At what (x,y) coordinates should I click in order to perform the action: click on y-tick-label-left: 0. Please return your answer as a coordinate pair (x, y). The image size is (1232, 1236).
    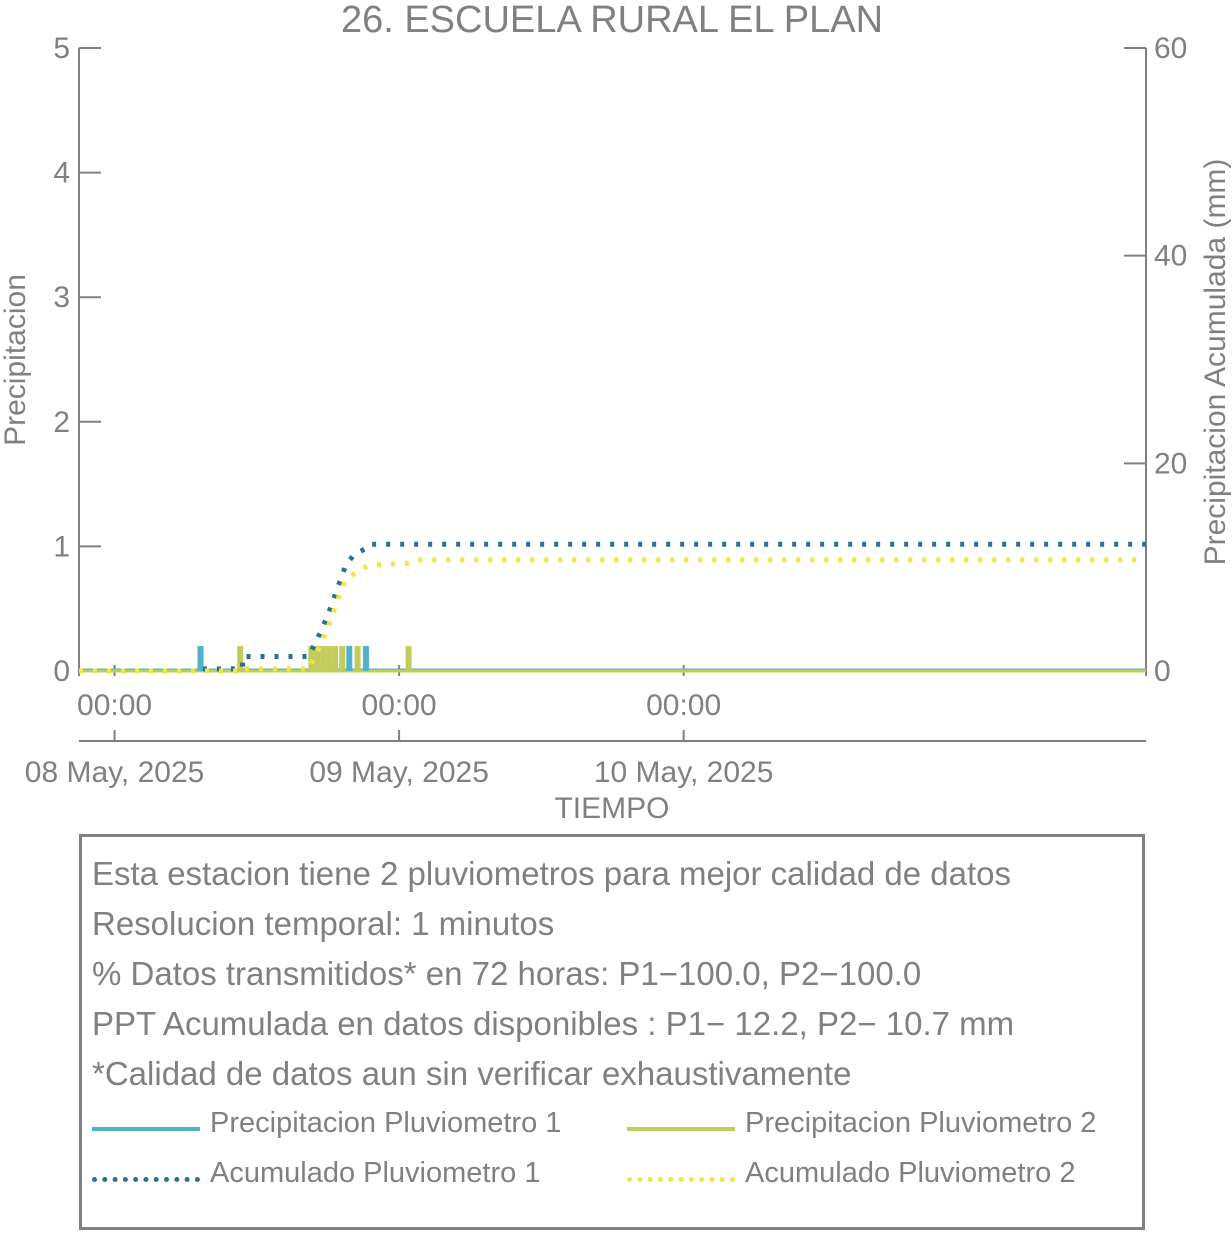
    Looking at the image, I should click on (61, 671).